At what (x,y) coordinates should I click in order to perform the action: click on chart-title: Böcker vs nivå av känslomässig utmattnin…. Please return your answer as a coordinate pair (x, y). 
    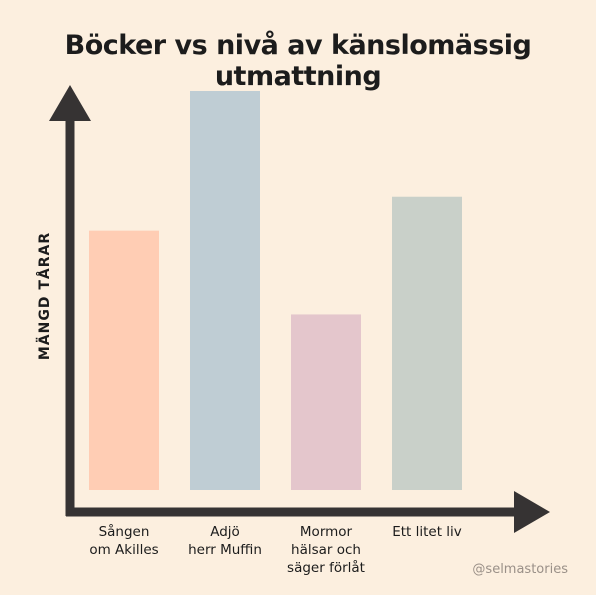
    Looking at the image, I should click on (298, 61).